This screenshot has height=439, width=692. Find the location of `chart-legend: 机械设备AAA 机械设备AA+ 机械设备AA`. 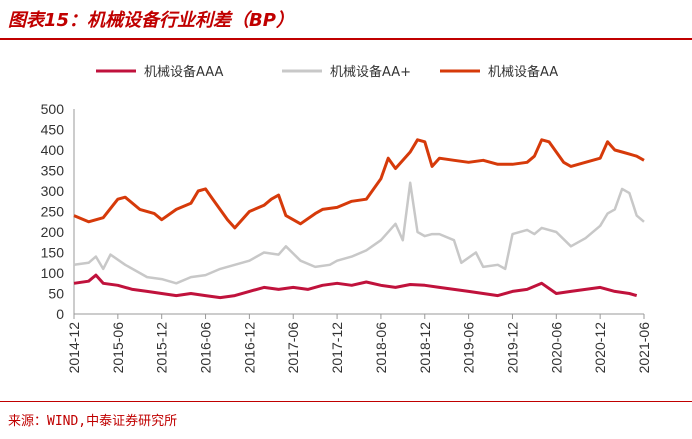

chart-legend: 机械设备AAA 机械设备AA+ 机械设备AA is located at coordinates (327, 72).